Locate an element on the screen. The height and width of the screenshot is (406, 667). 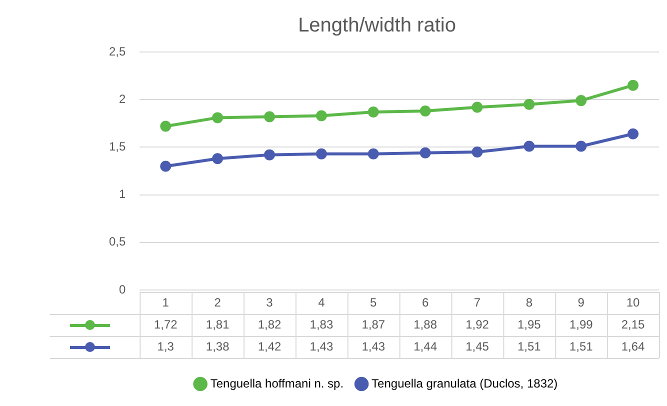
data-label: 1,88 is located at coordinates (426, 324).